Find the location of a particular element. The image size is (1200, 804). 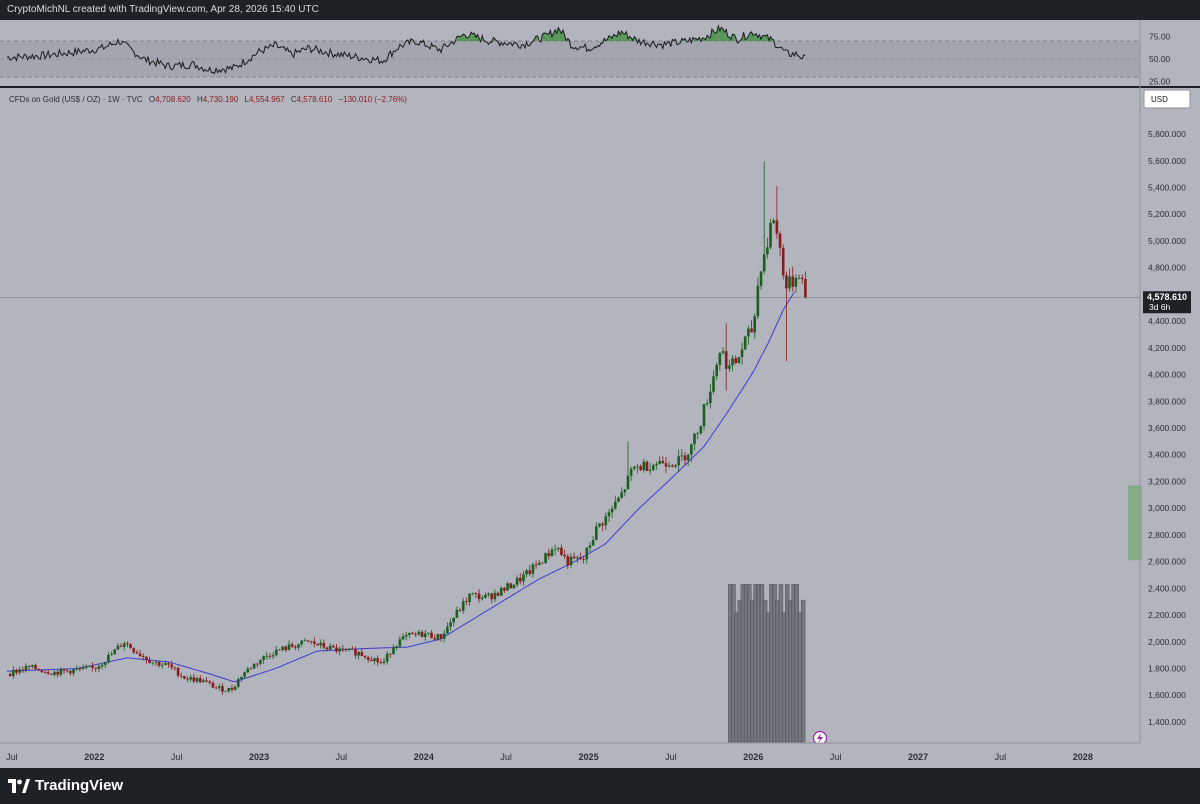

currency-button: USD is located at coordinates (1167, 99).